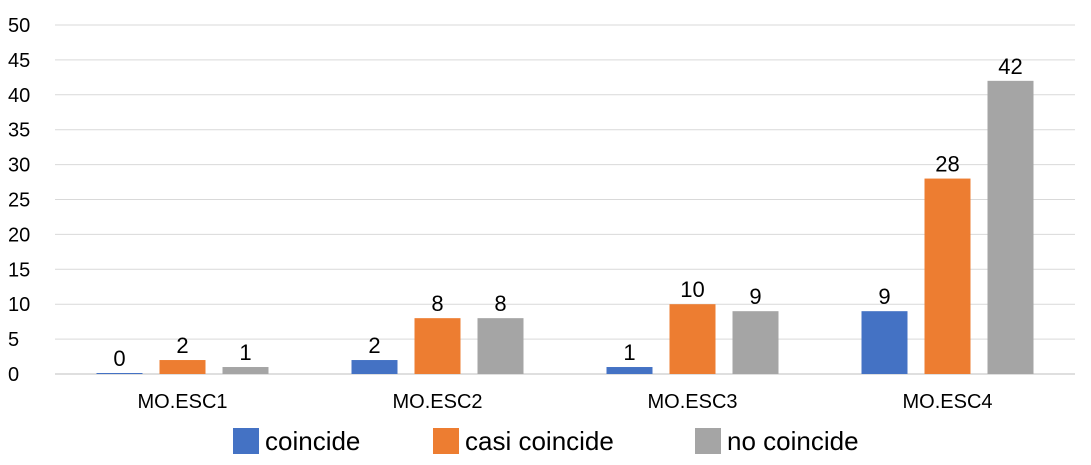  I want to click on y-tick-label: 30, so click(19, 166).